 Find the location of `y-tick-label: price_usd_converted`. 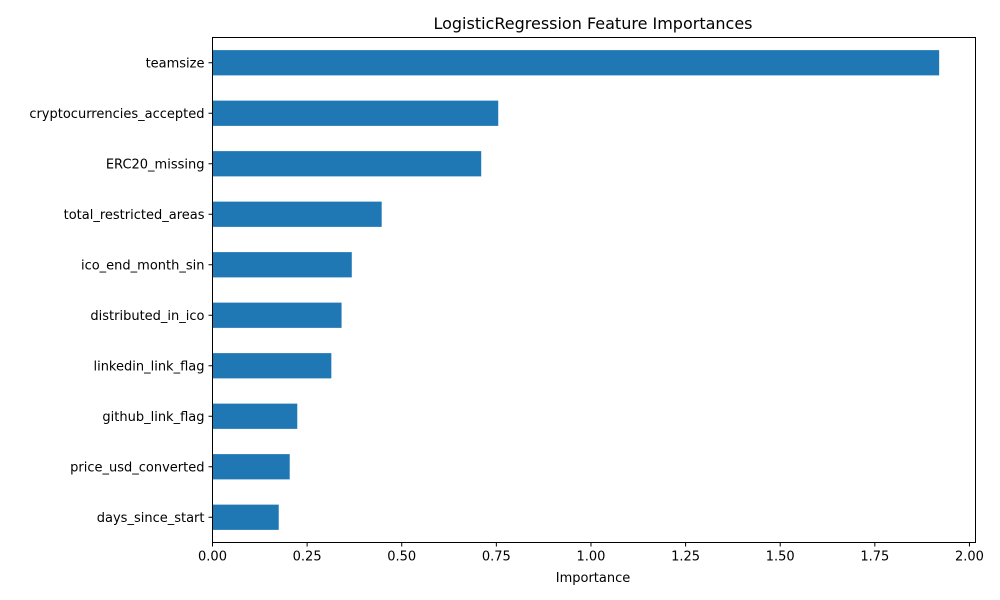

y-tick-label: price_usd_converted is located at coordinates (137, 467).